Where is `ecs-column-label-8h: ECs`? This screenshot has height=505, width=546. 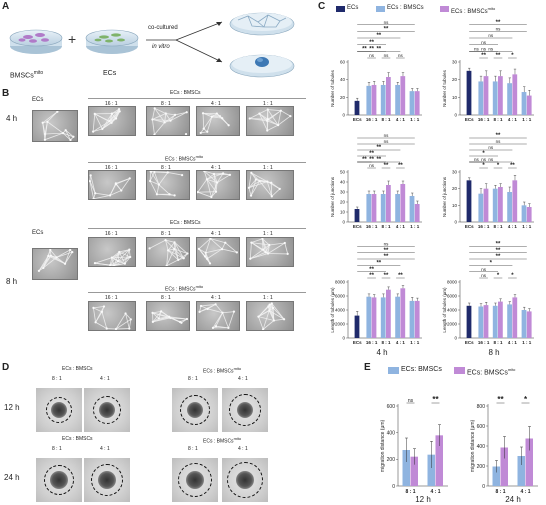
ecs-column-label-8h: ECs is located at coordinates (38, 233).